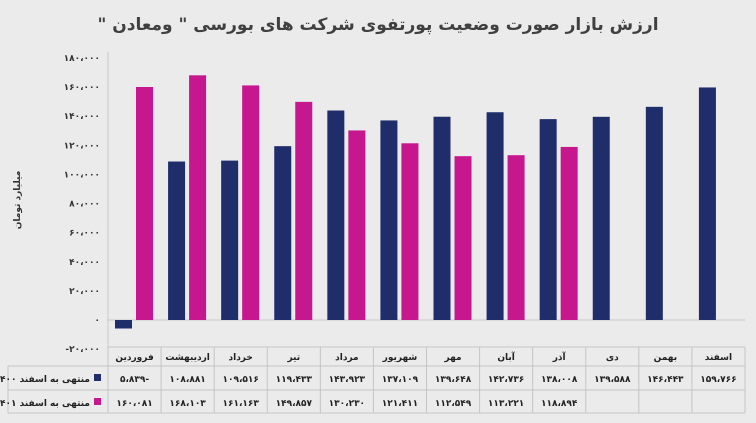  Describe the element at coordinates (294, 404) in the screenshot. I see `data-label: ۱۴۹،۸۵۷` at that location.